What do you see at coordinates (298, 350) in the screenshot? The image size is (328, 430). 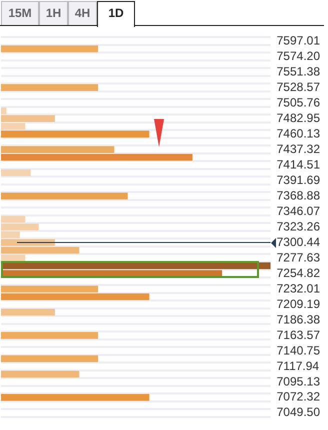 I see `y-tick-label: 7140.75` at bounding box center [298, 350].